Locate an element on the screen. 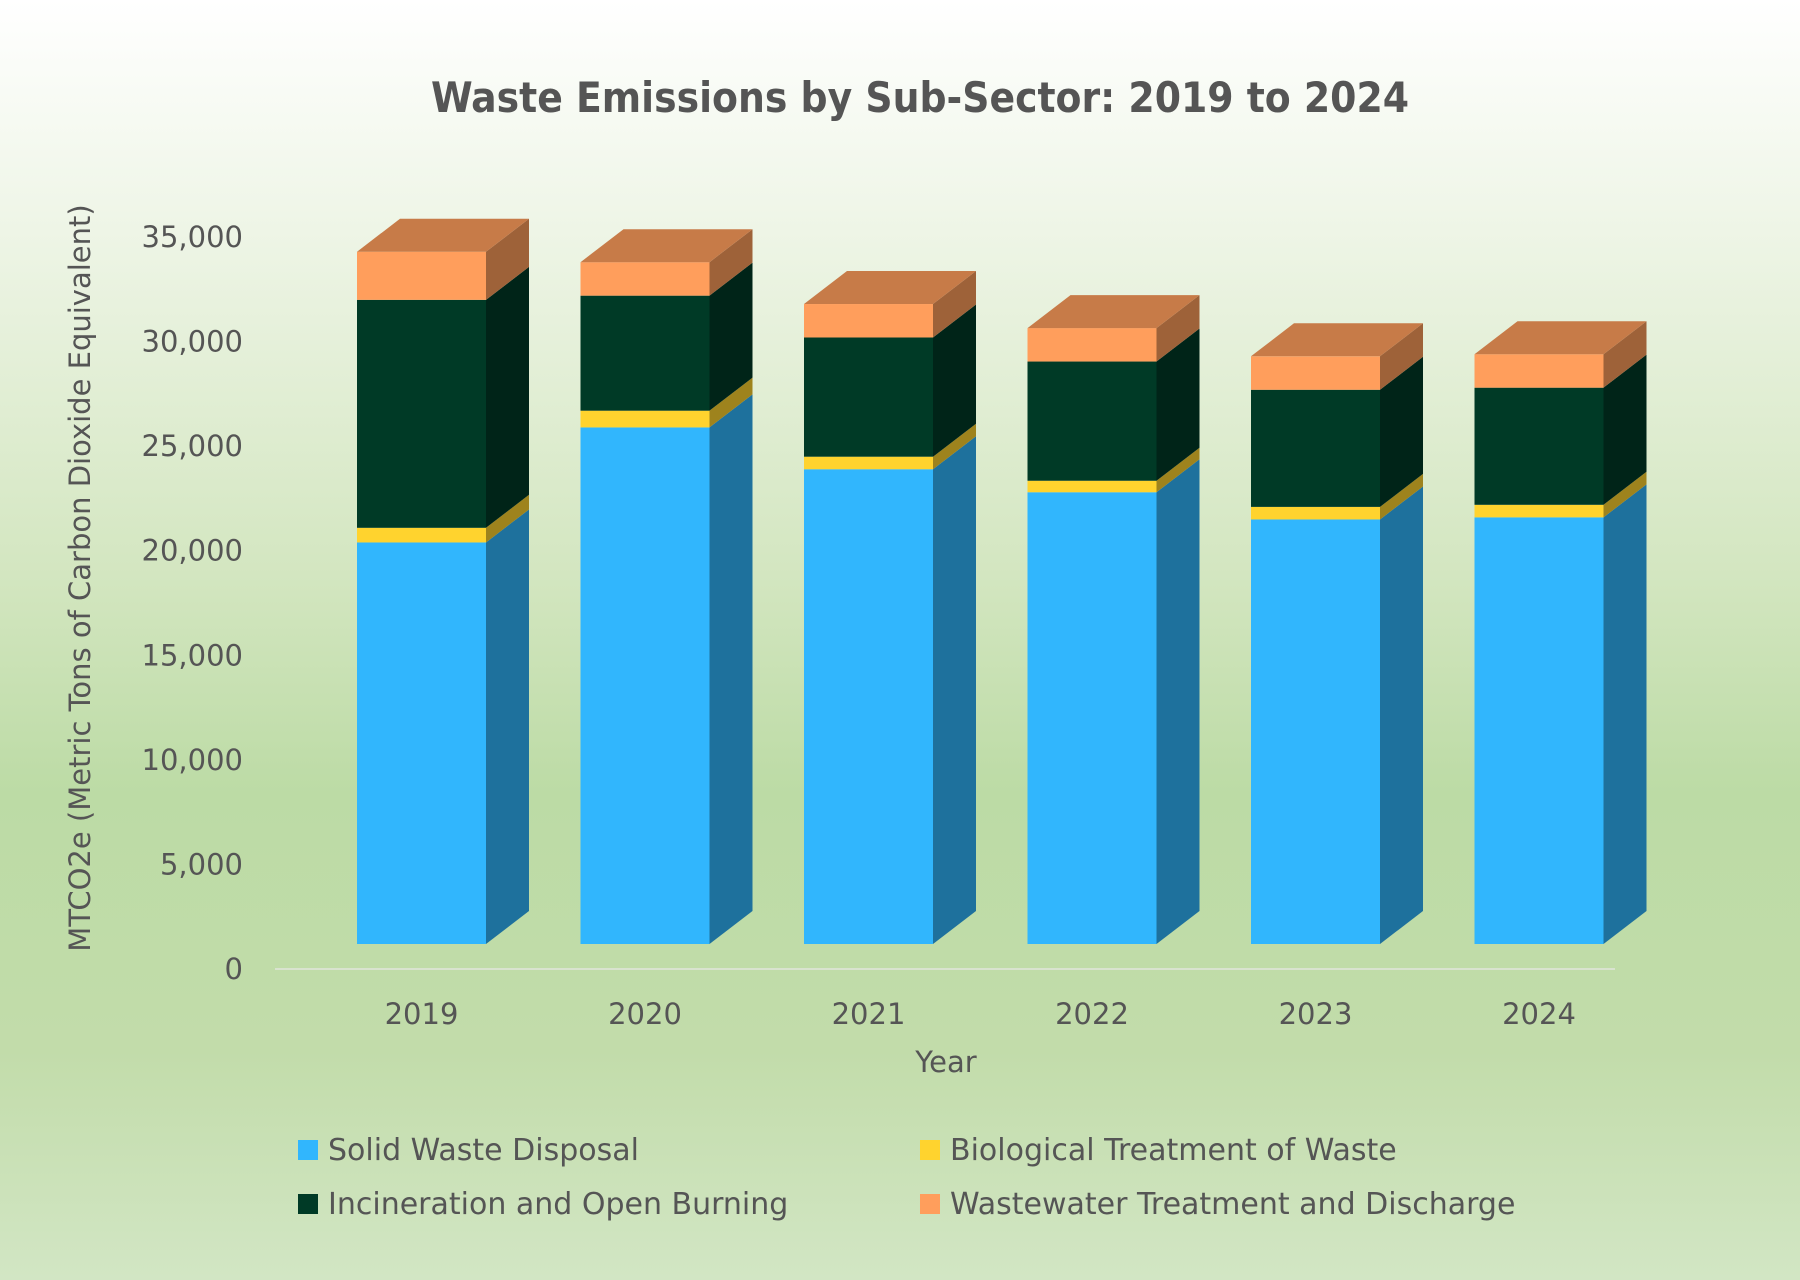  x-axis-ticks: 2019 2020 2021 2022 2023 2024 is located at coordinates (980, 1014).